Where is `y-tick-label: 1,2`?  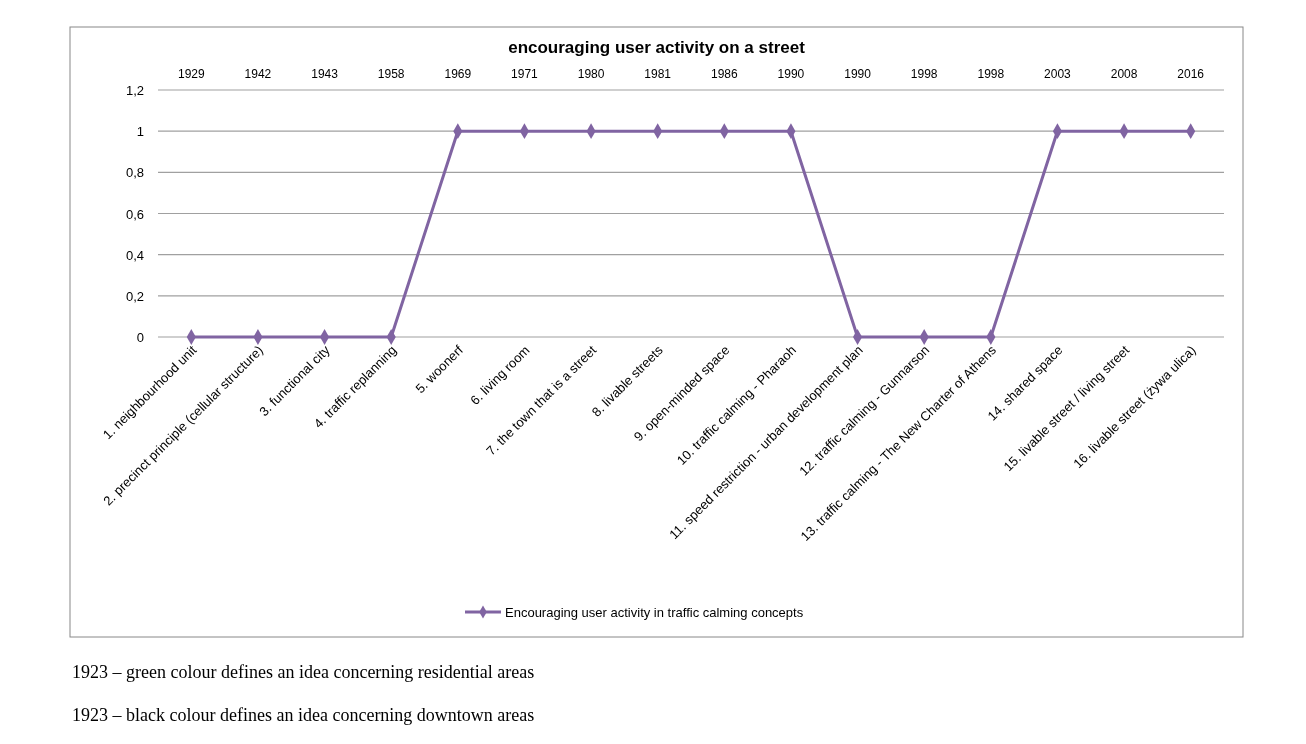 y-tick-label: 1,2 is located at coordinates (134, 90).